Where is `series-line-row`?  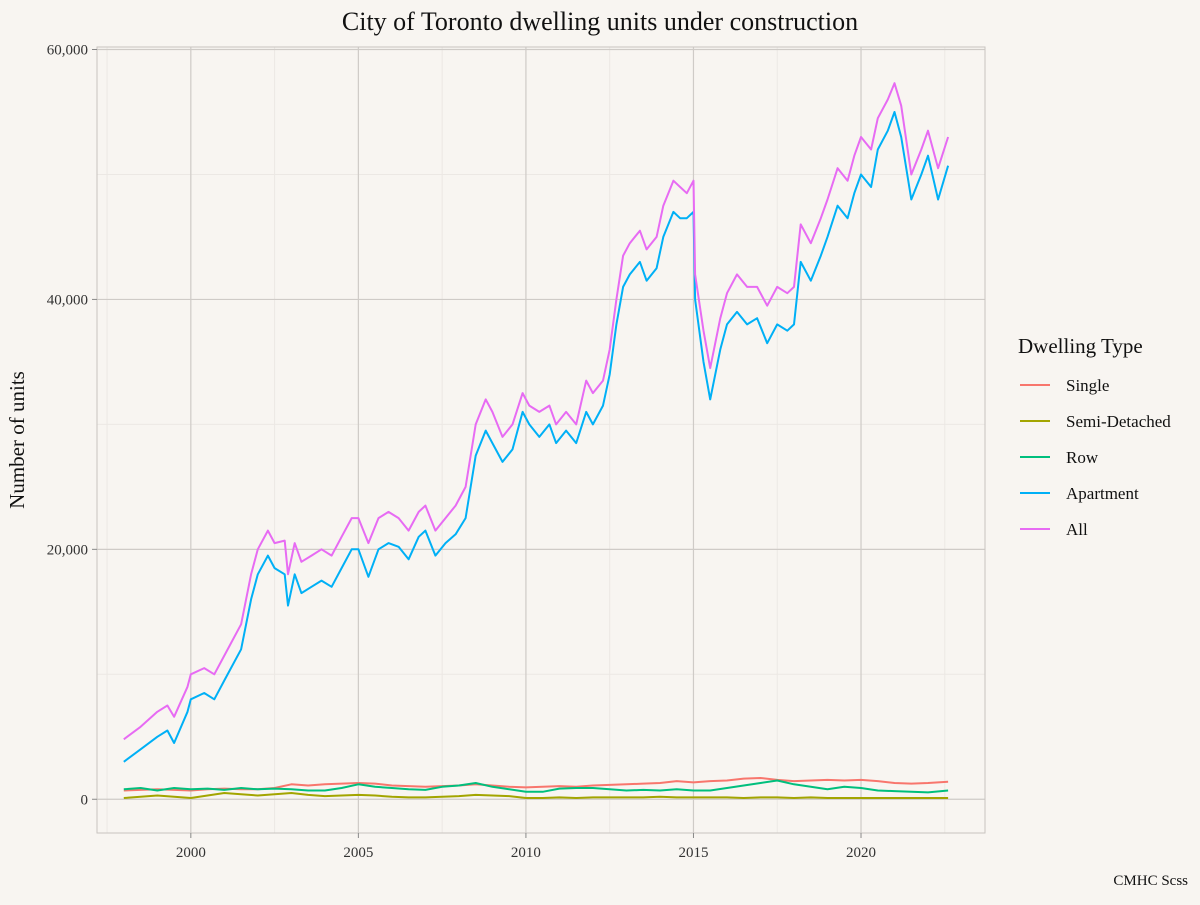 series-line-row is located at coordinates (536, 786).